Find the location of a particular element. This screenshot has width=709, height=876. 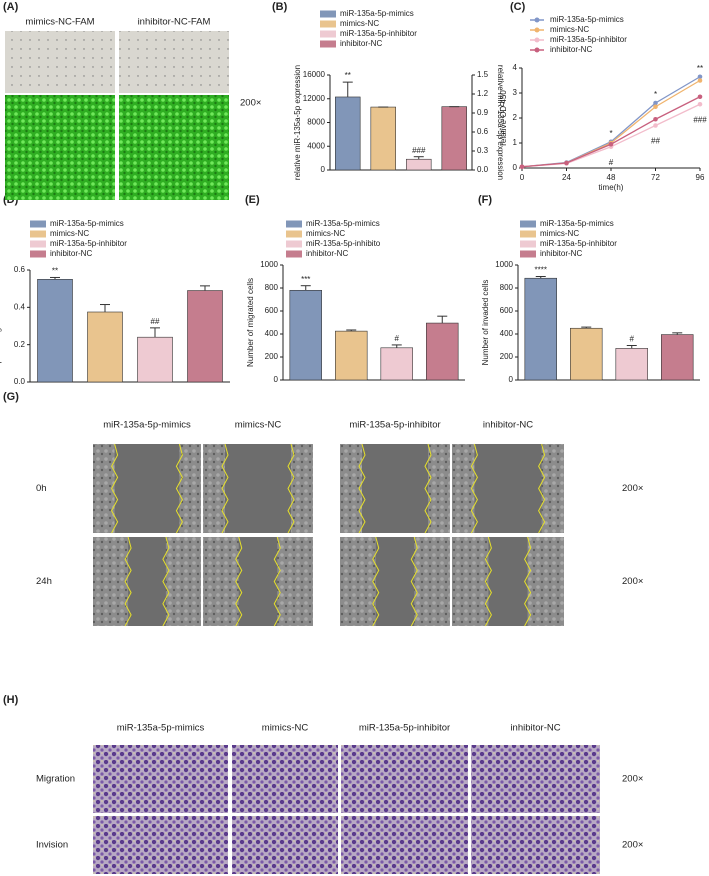

y-tick-label: 1000 is located at coordinates (269, 264).